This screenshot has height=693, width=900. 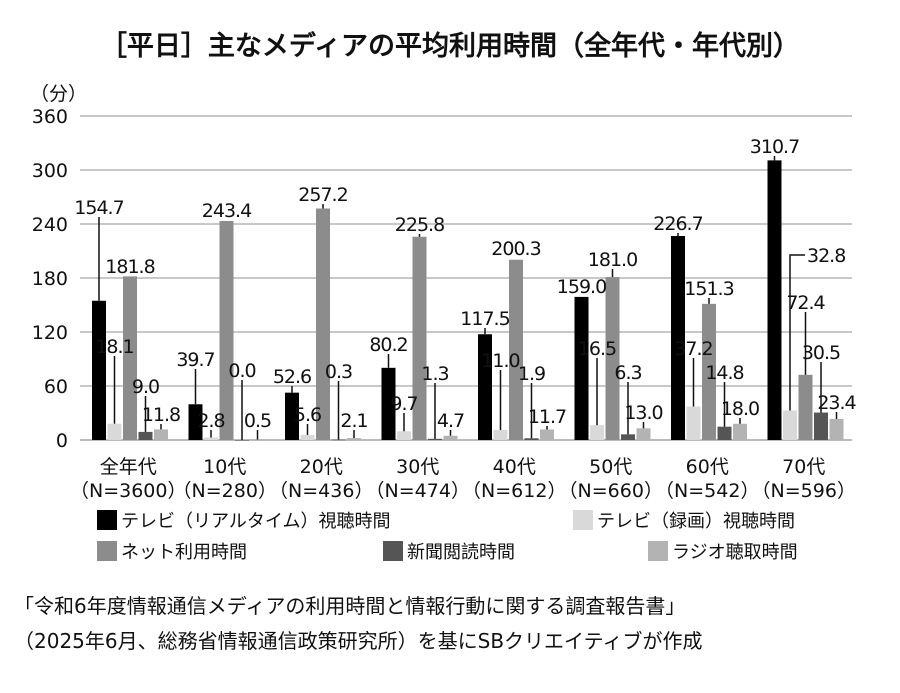 I want to click on legend-item: テレビ（リアルタイム）視聴時間, so click(x=243, y=521).